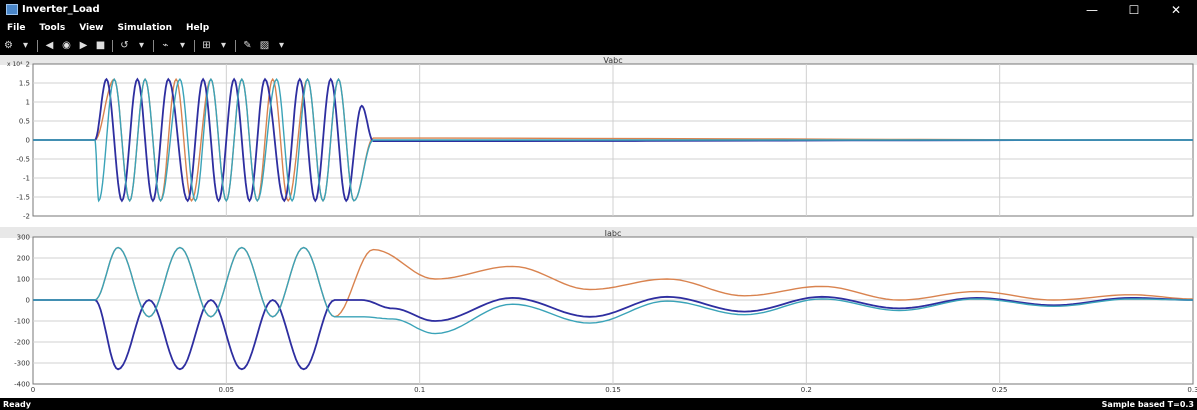 The height and width of the screenshot is (410, 1197). I want to click on autoscale-icon: ⊞, so click(206, 45).